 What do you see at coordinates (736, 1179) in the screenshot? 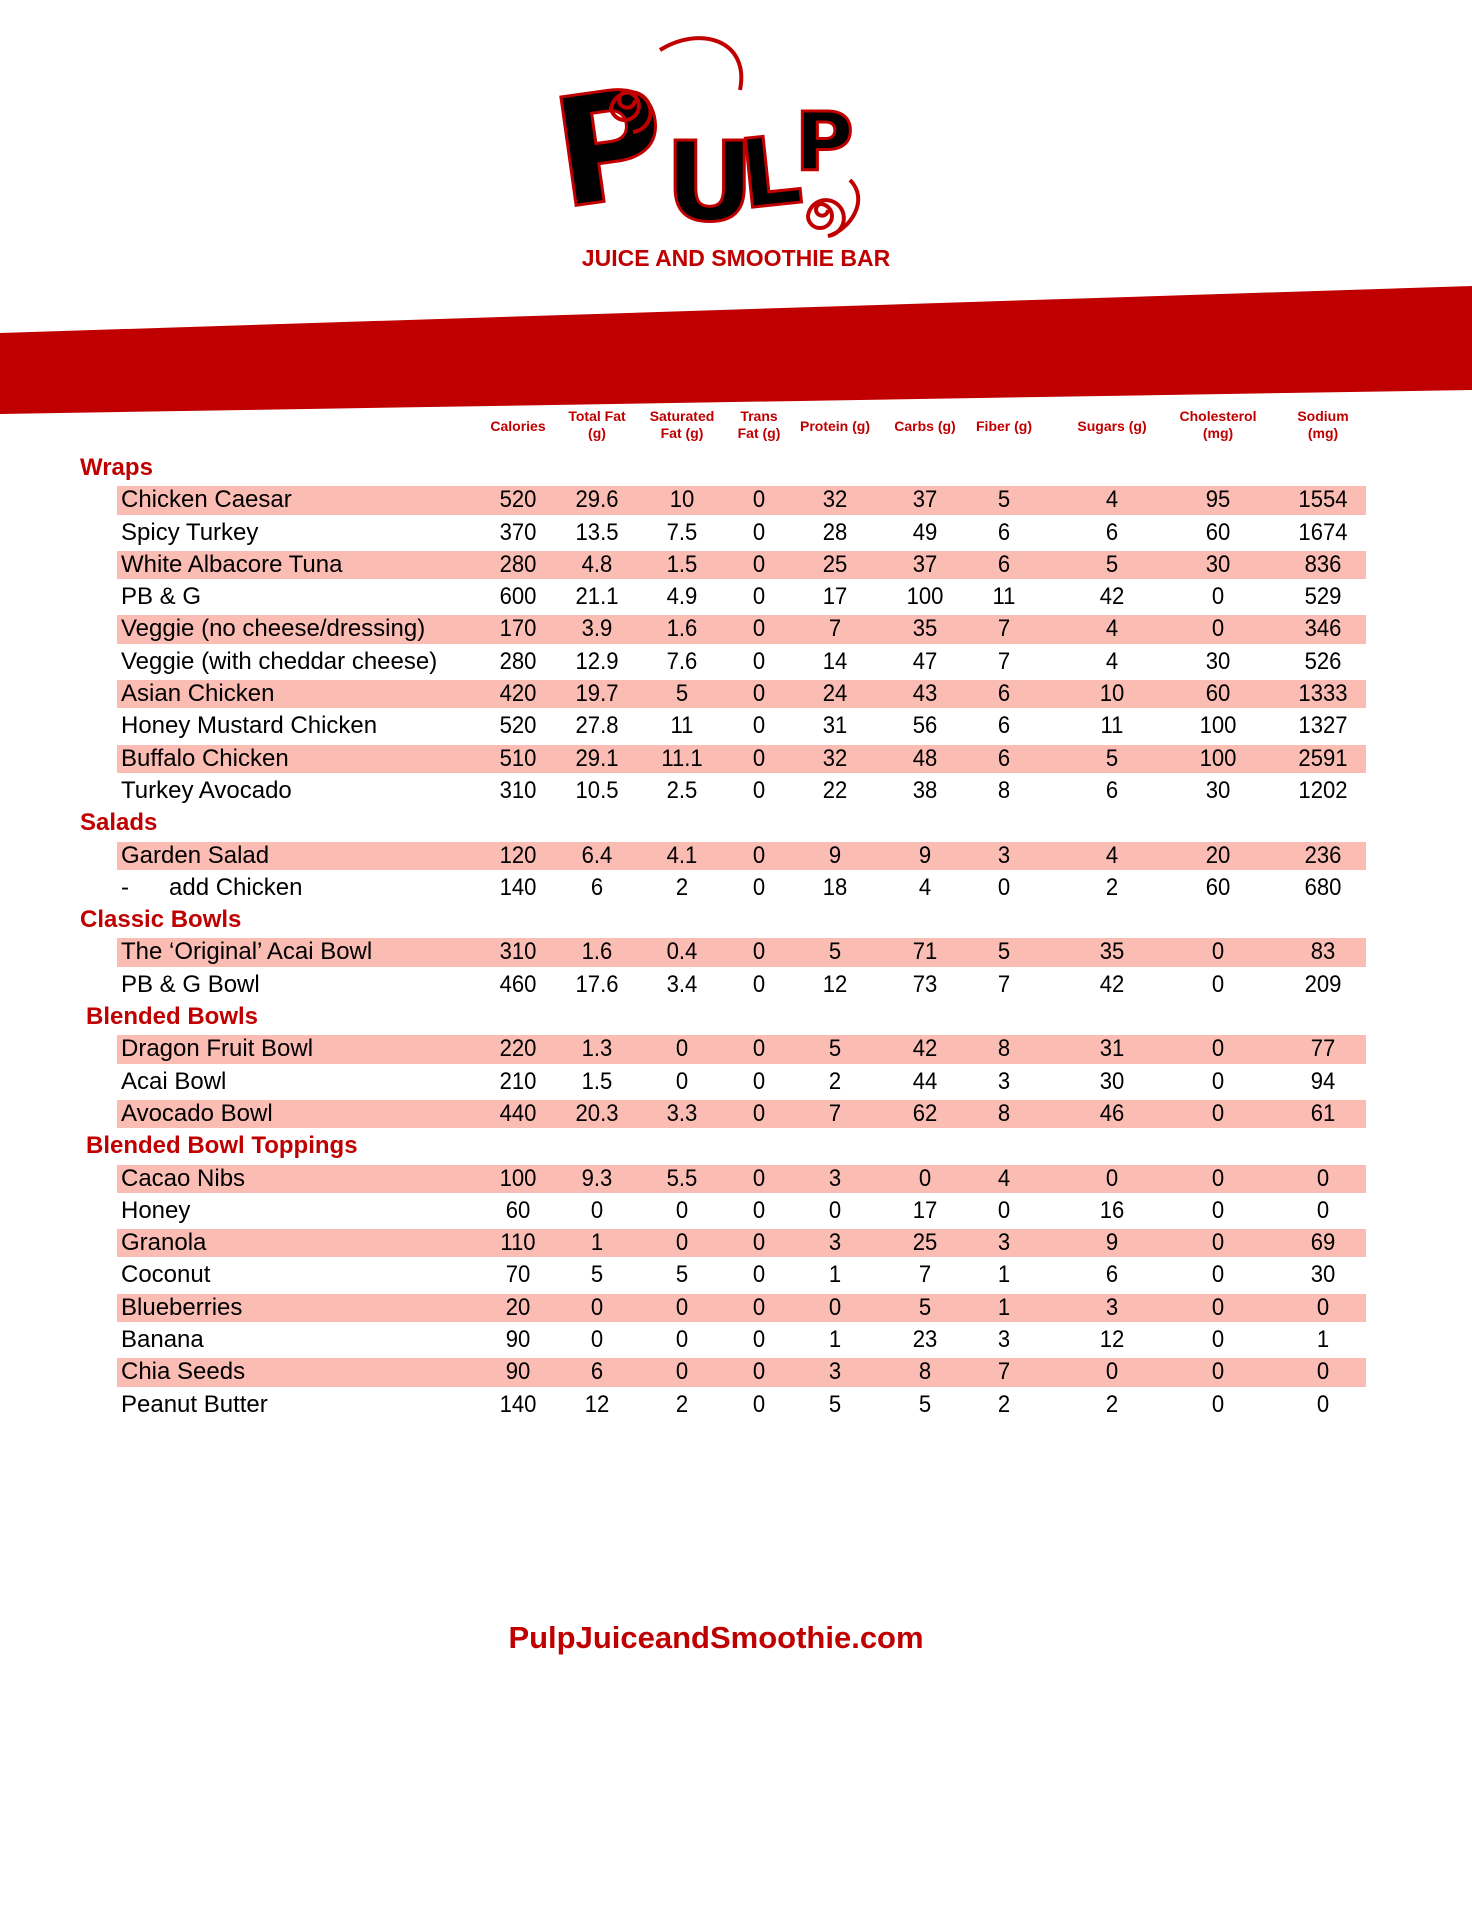
I see `table-row: Cacao Nibs 100 9.3 5.5 0 3 0 4 0 0 0` at bounding box center [736, 1179].